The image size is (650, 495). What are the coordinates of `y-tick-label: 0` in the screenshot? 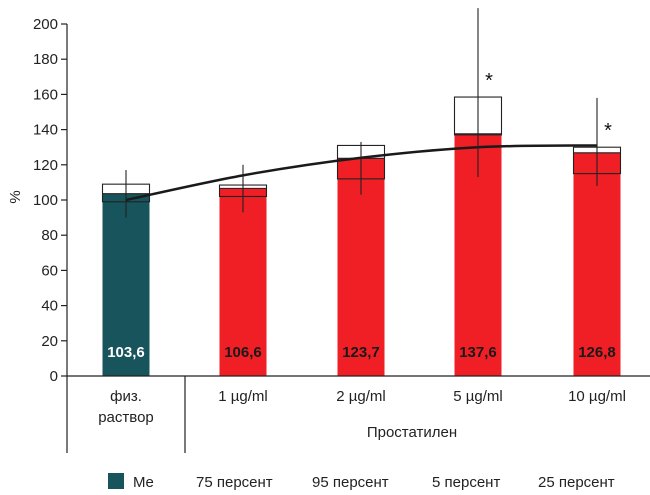 It's located at (54, 376).